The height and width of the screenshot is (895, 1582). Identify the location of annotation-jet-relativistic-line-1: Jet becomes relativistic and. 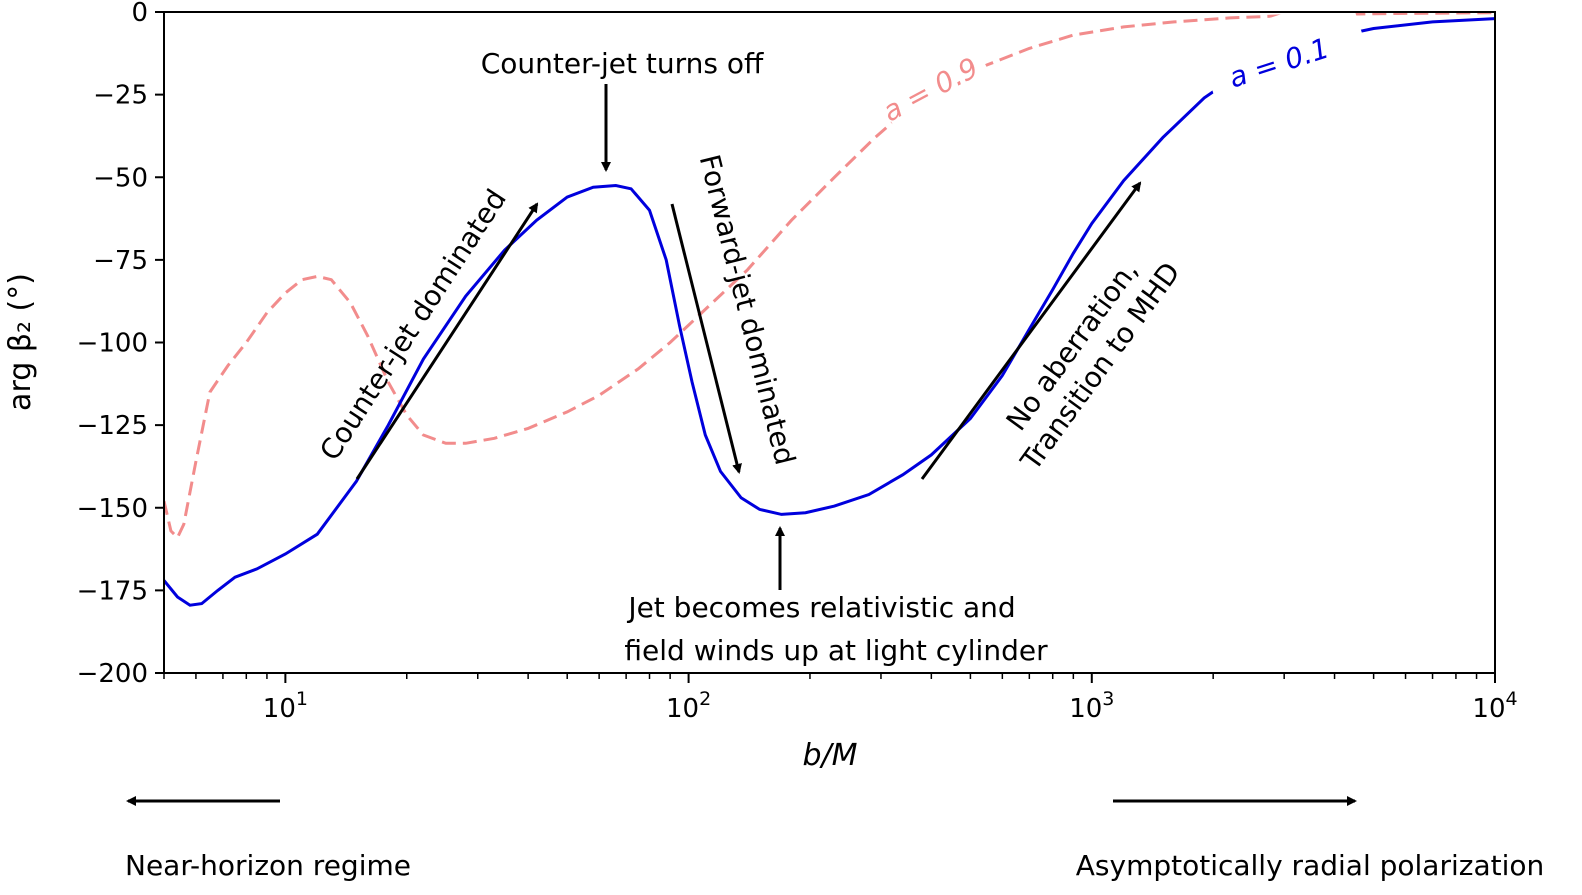
(820, 607).